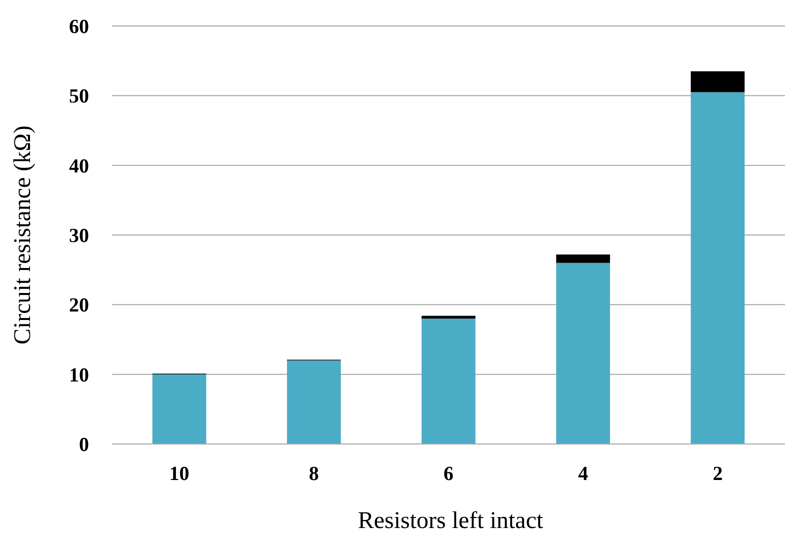 The image size is (795, 535). I want to click on x-tick-label: 8, so click(313, 474).